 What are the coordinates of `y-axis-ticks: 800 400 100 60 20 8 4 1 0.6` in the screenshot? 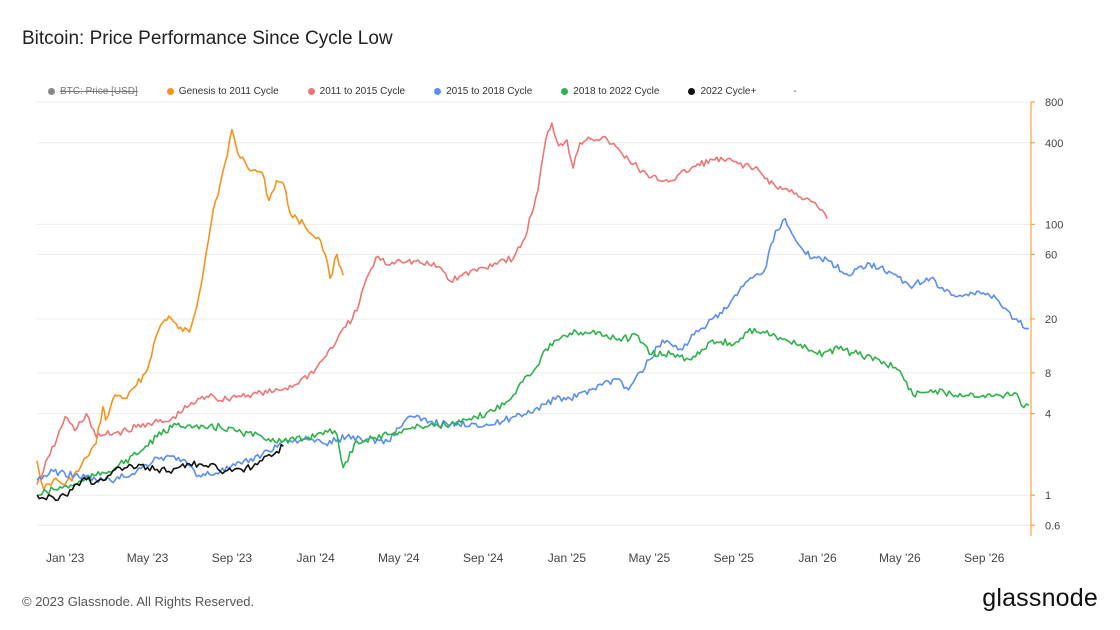 It's located at (1047, 314).